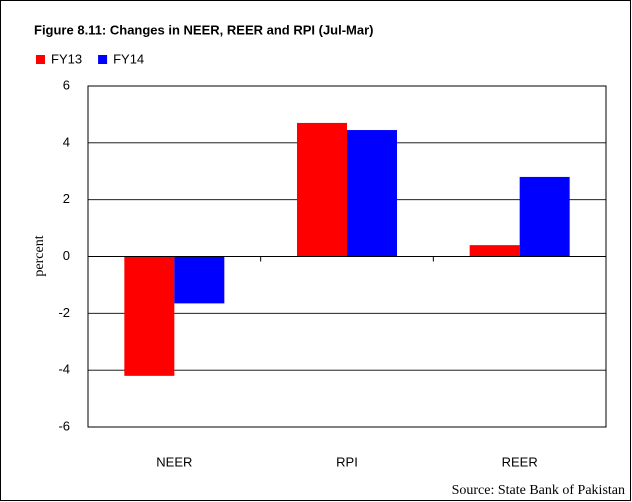 Image resolution: width=632 pixels, height=502 pixels. Describe the element at coordinates (66, 84) in the screenshot. I see `y-tick-label: 6` at that location.